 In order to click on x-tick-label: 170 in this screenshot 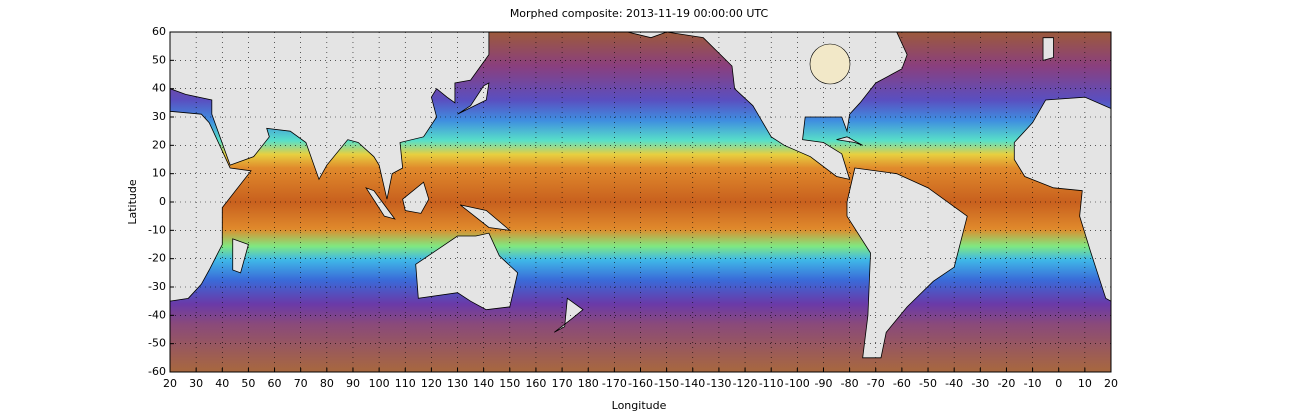, I will do `click(562, 383)`.